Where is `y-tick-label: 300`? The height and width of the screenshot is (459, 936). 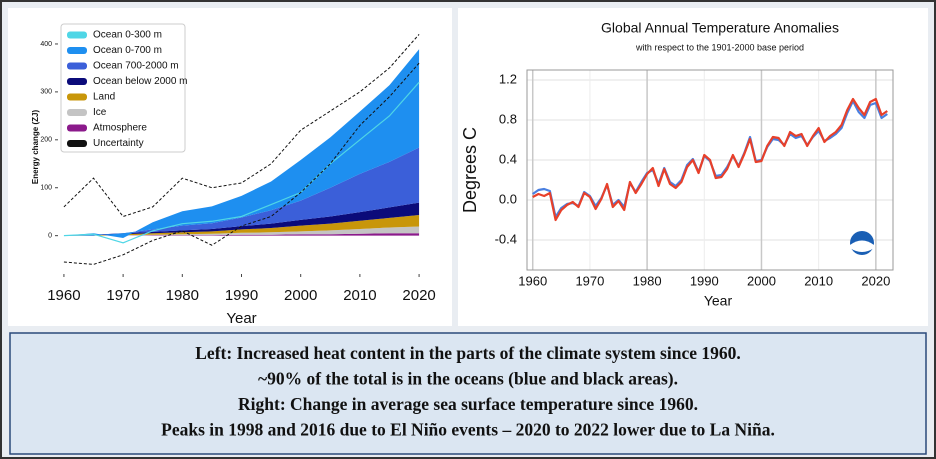
y-tick-label: 300 is located at coordinates (46, 92).